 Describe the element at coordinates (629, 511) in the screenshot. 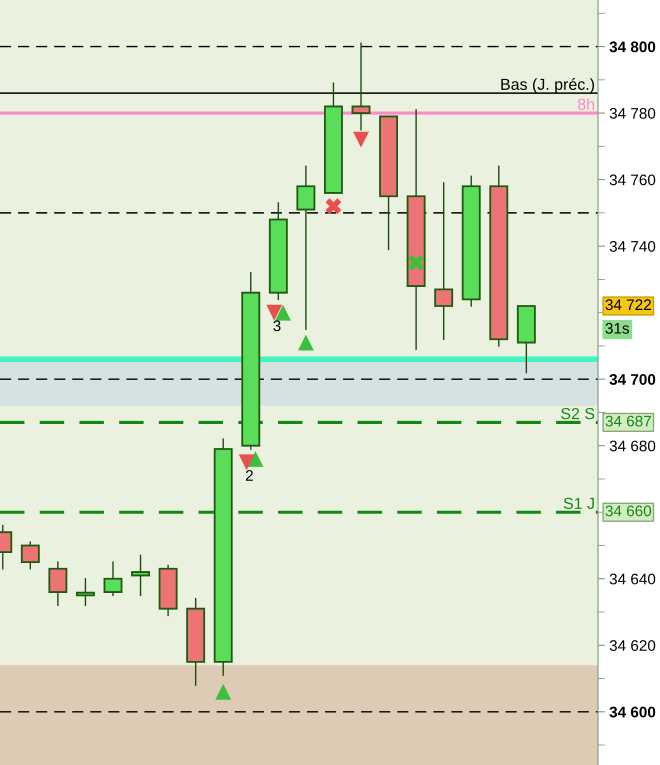

I see `text: 34 660` at that location.